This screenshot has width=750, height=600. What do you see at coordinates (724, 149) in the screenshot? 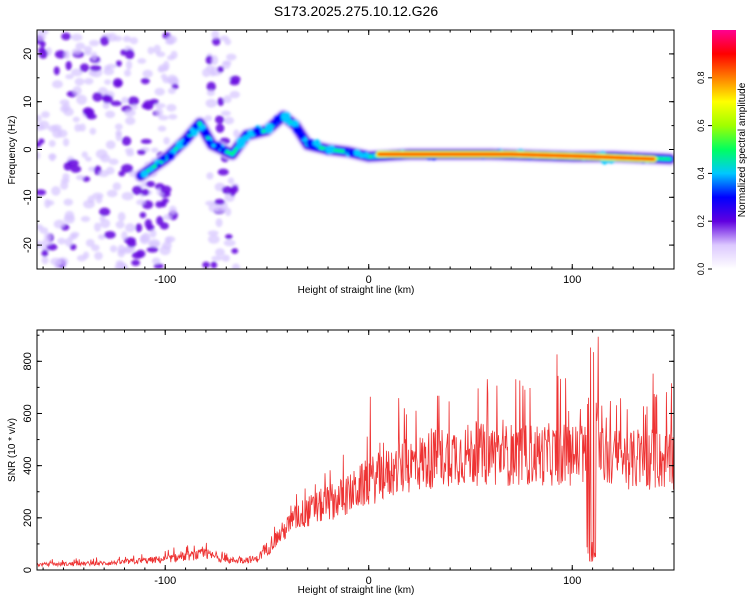
I see `colorbar-gradient` at bounding box center [724, 149].